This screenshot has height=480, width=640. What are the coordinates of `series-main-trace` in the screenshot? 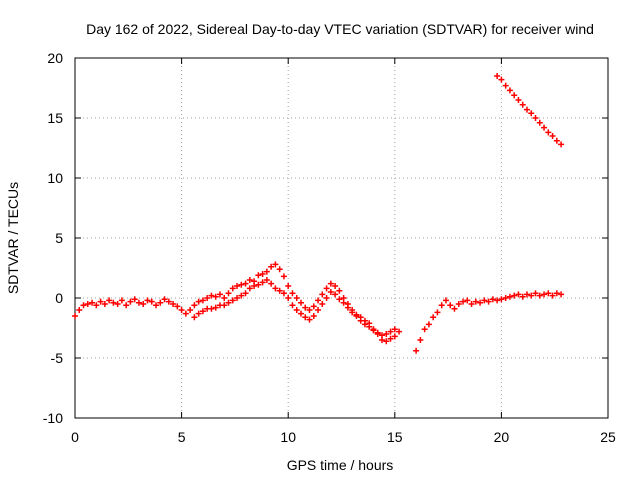 It's located at (237, 303).